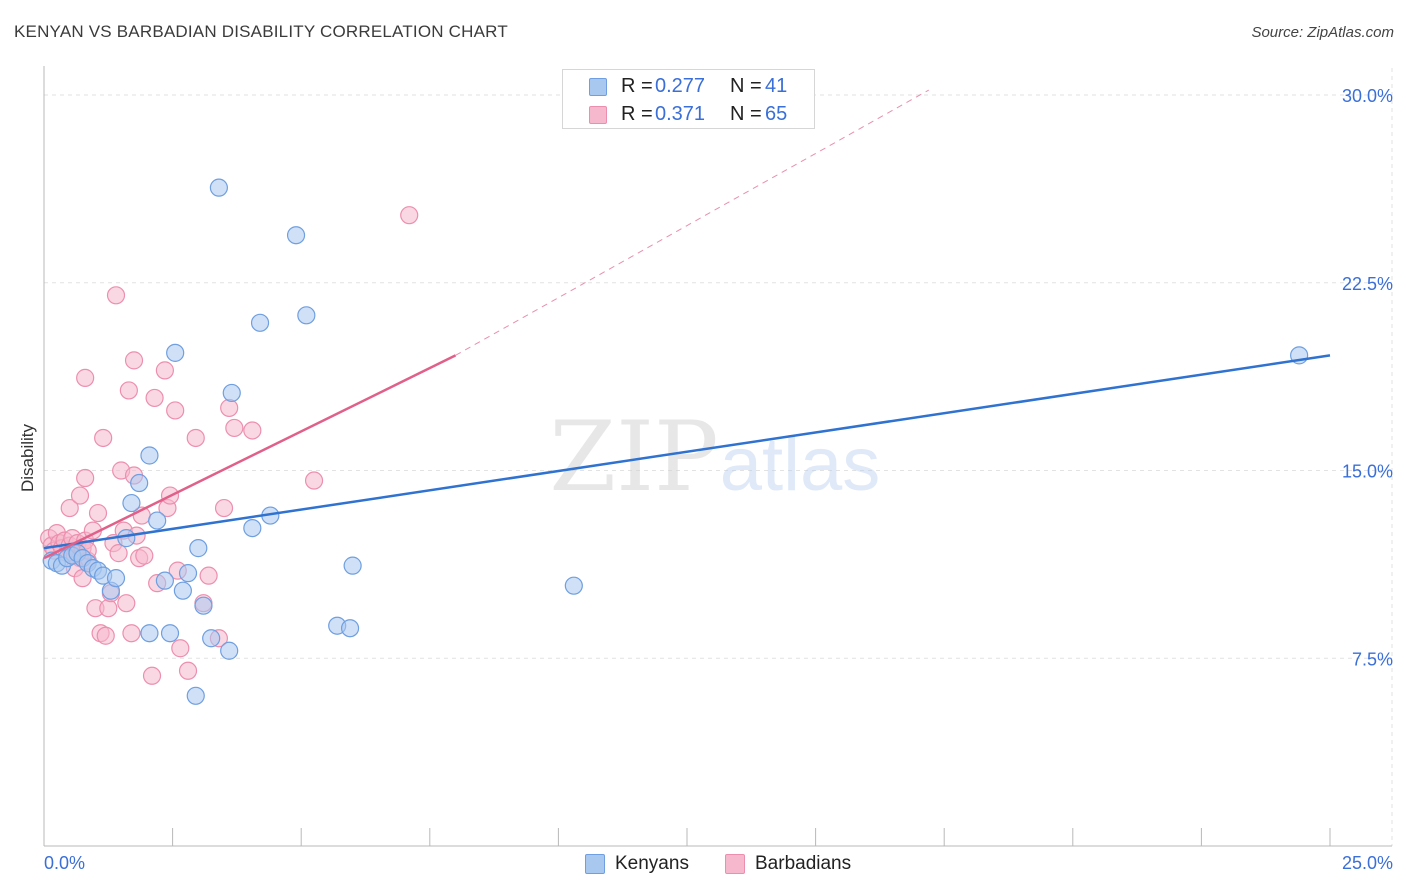  What do you see at coordinates (688, 99) in the screenshot?
I see `correlation-legend: R = 0.277 N = 41 R = 0.371 N = 65` at bounding box center [688, 99].